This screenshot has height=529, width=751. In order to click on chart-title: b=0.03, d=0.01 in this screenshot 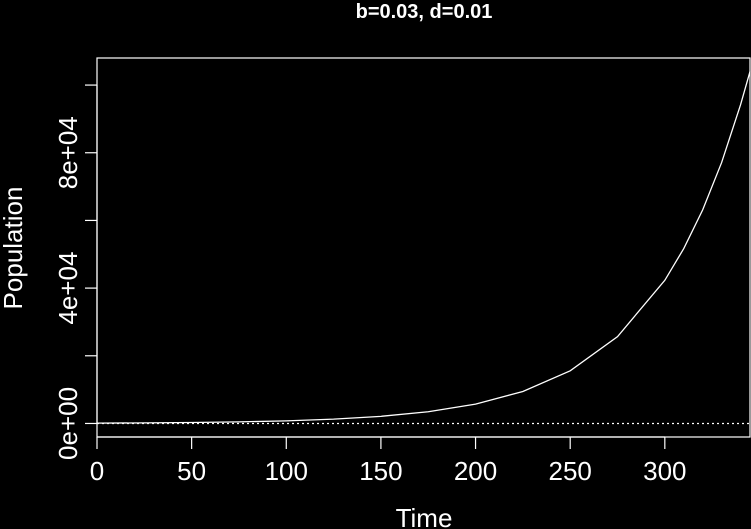, I will do `click(424, 12)`.